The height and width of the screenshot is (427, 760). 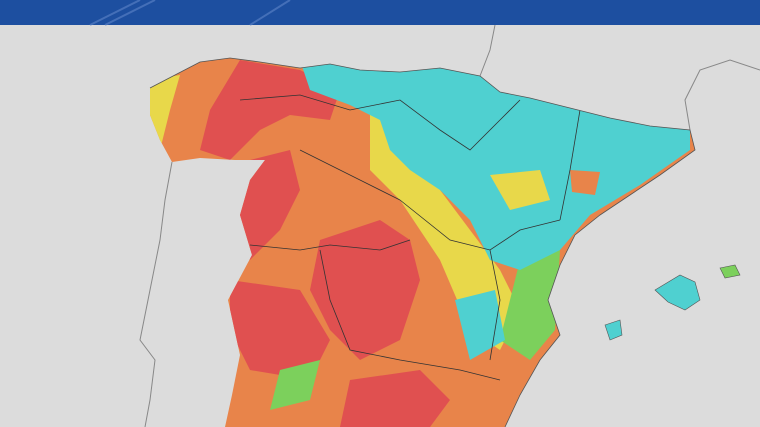 I want to click on top-bar-streak, so click(x=190, y=13).